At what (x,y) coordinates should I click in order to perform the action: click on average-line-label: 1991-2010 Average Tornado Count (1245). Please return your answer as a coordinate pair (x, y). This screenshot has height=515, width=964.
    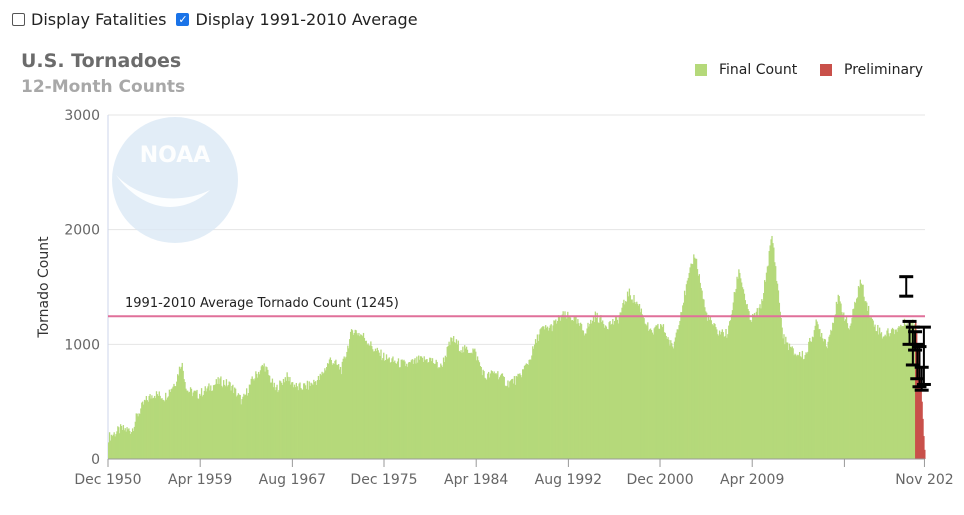
    Looking at the image, I should click on (262, 303).